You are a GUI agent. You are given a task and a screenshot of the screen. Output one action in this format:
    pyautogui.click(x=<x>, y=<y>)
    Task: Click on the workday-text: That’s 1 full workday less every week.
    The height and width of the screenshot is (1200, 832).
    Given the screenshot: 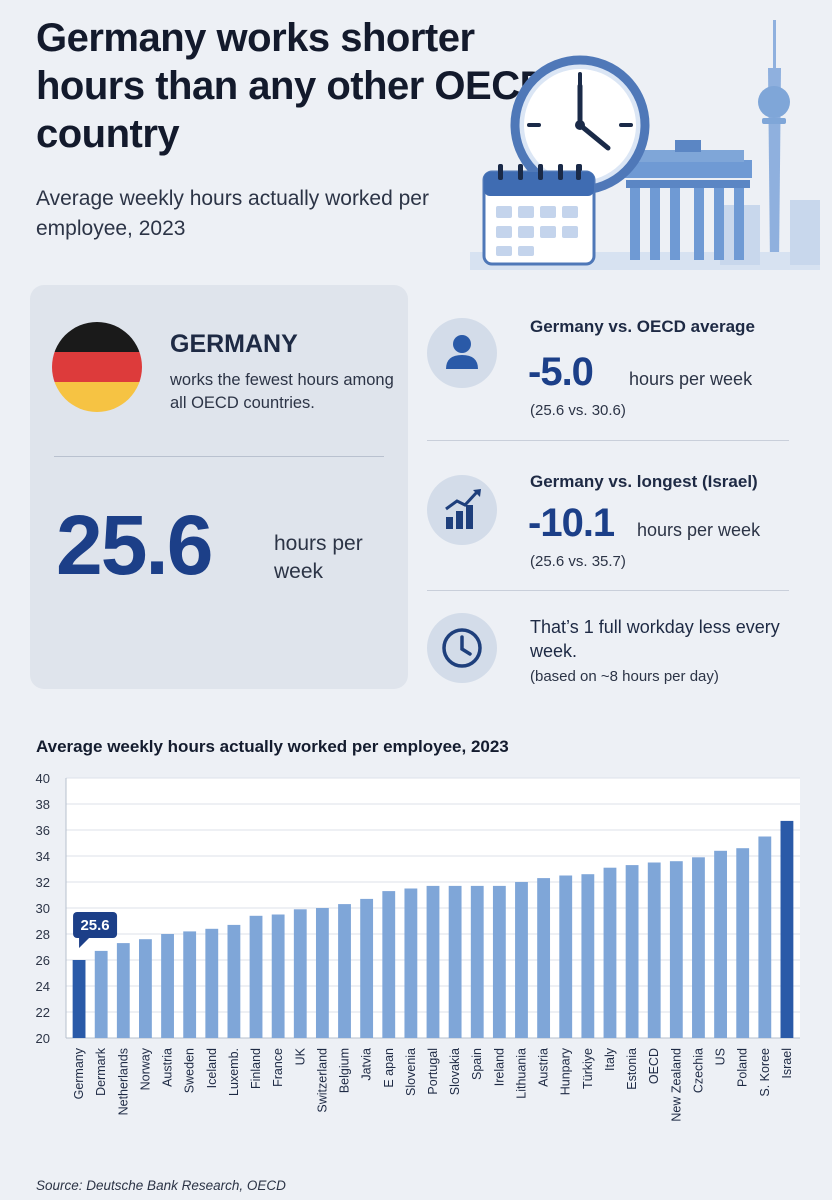 What is the action you would take?
    pyautogui.click(x=655, y=639)
    